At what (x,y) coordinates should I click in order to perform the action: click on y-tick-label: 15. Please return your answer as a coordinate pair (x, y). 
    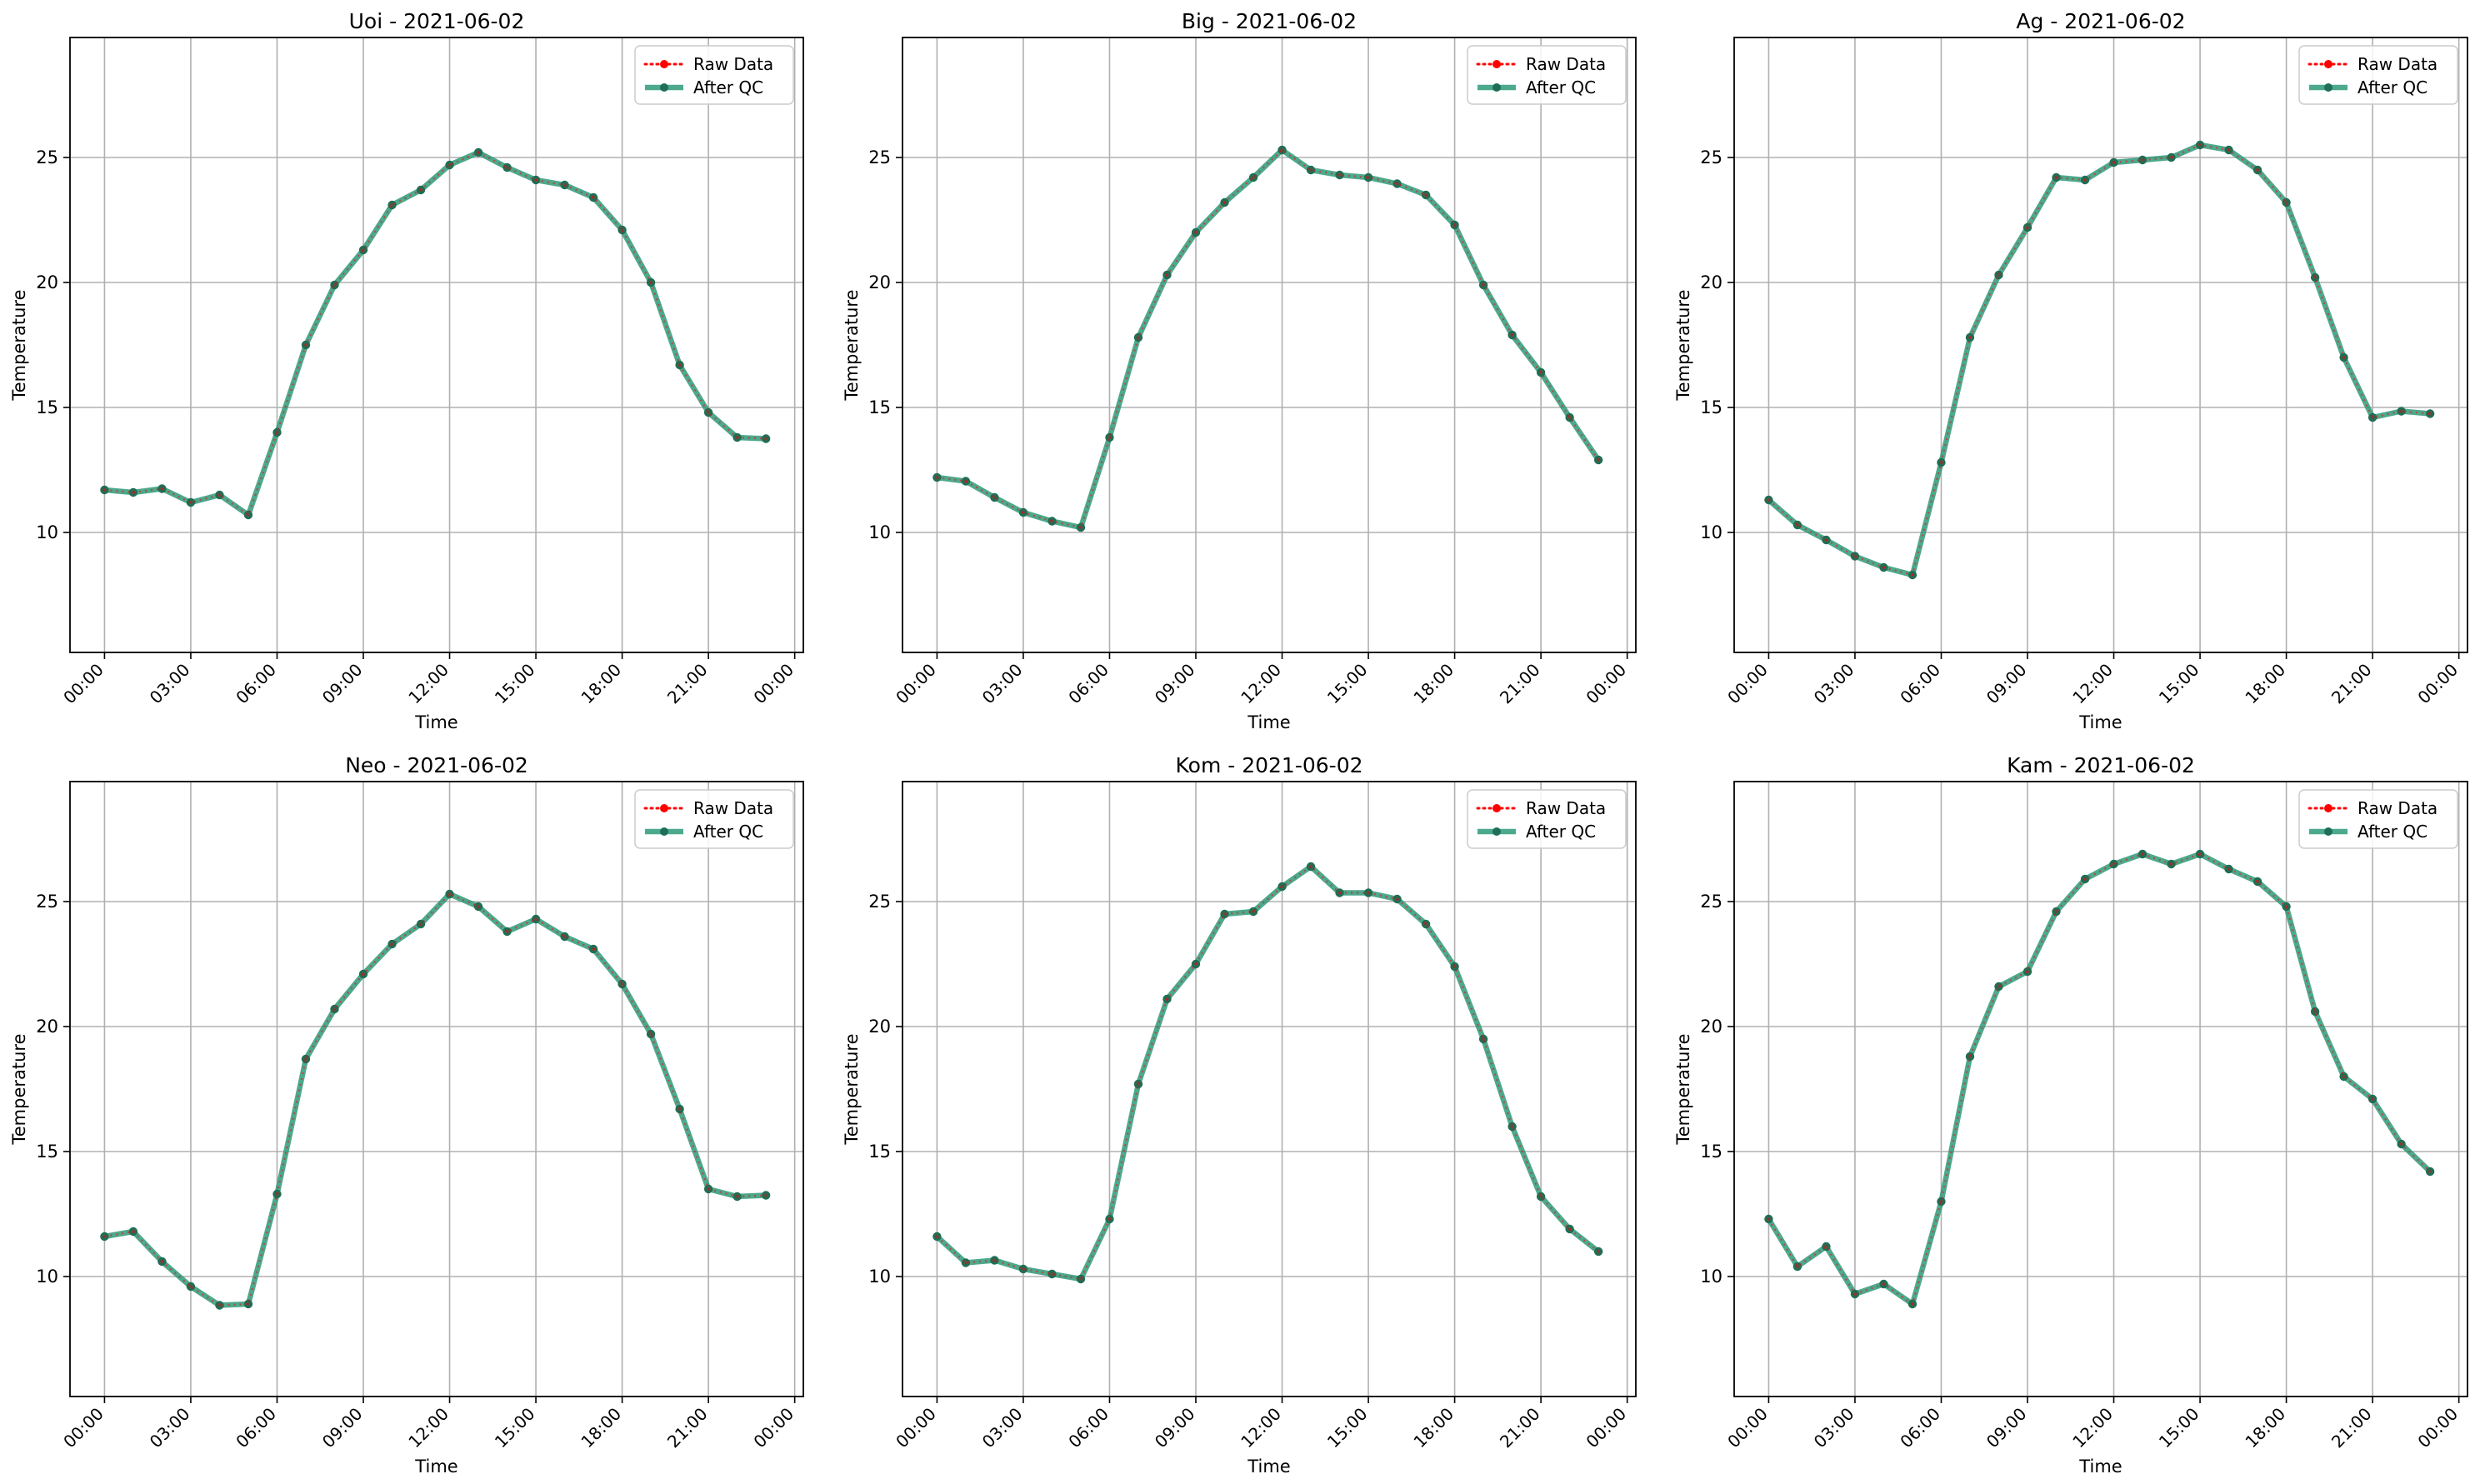
    Looking at the image, I should click on (879, 1152).